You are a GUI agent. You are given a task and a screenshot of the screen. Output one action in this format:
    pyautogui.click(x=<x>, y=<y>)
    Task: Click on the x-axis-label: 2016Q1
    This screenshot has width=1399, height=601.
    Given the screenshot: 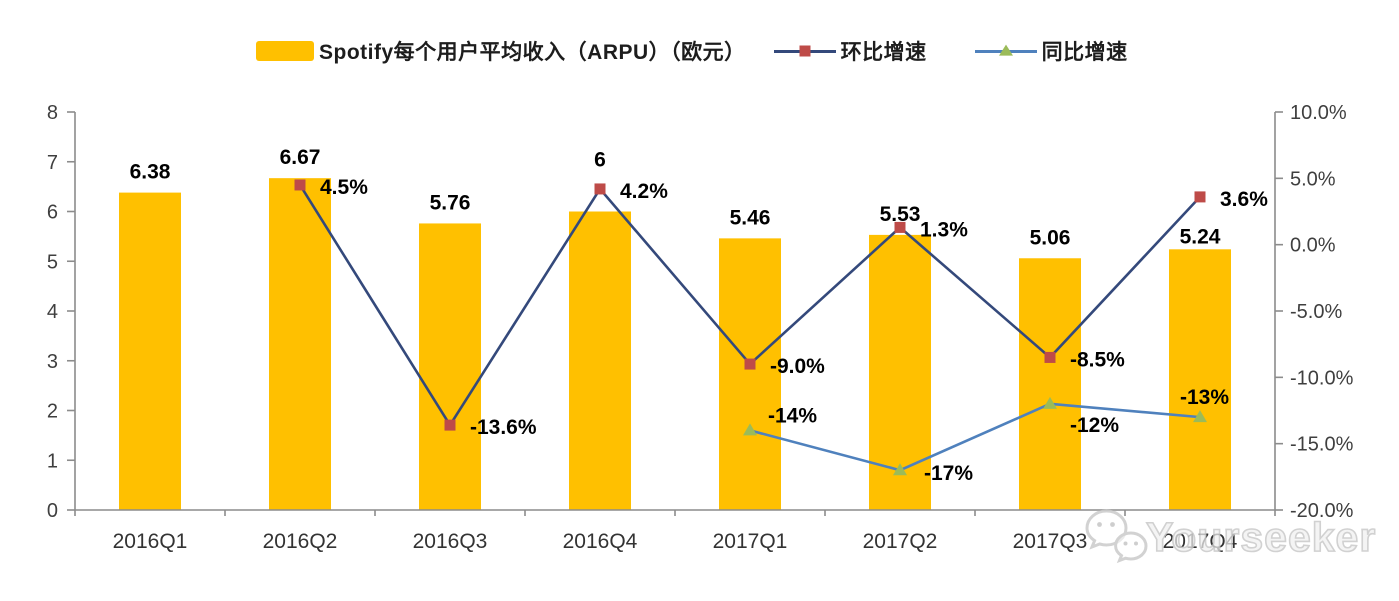 What is the action you would take?
    pyautogui.click(x=150, y=541)
    